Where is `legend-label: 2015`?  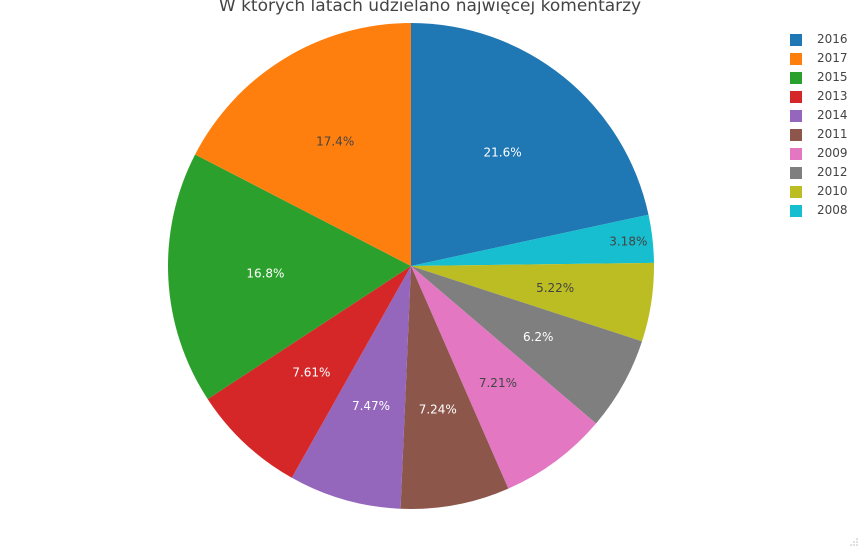 legend-label: 2015 is located at coordinates (832, 77).